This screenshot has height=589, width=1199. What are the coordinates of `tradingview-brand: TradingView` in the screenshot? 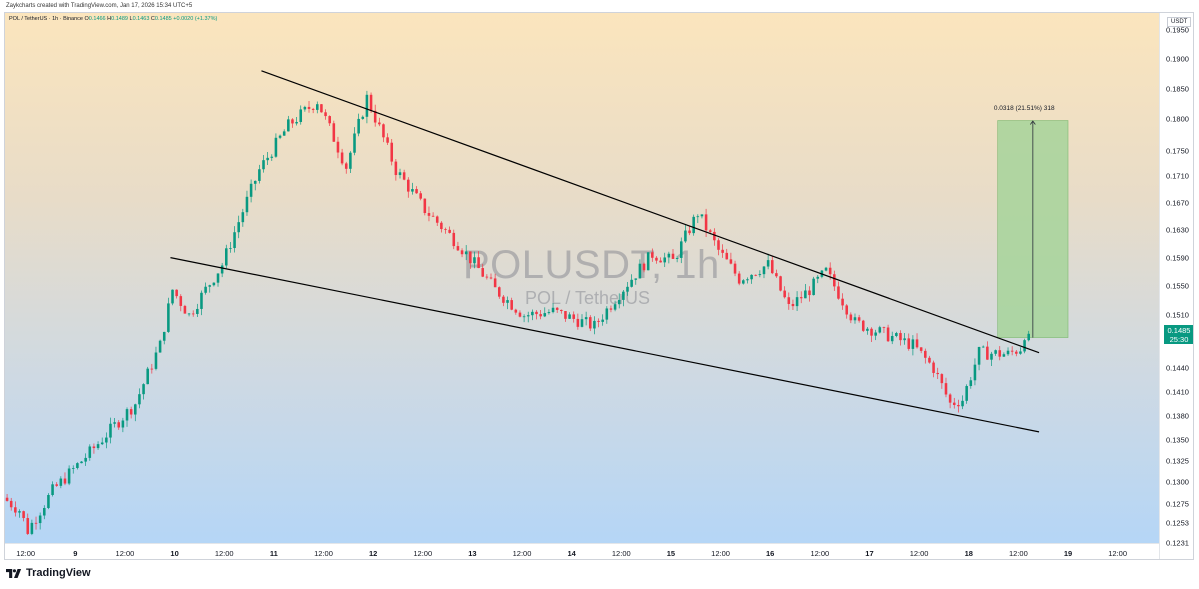 It's located at (58, 573).